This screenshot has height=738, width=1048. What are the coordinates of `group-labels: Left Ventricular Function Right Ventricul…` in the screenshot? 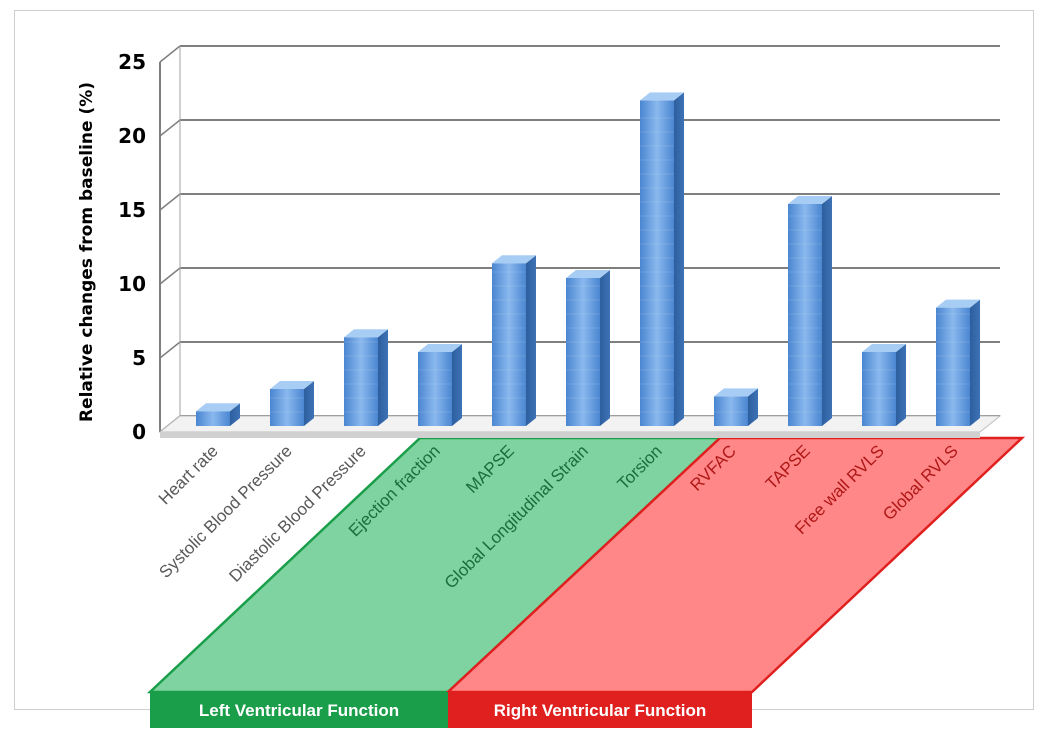 It's located at (451, 710).